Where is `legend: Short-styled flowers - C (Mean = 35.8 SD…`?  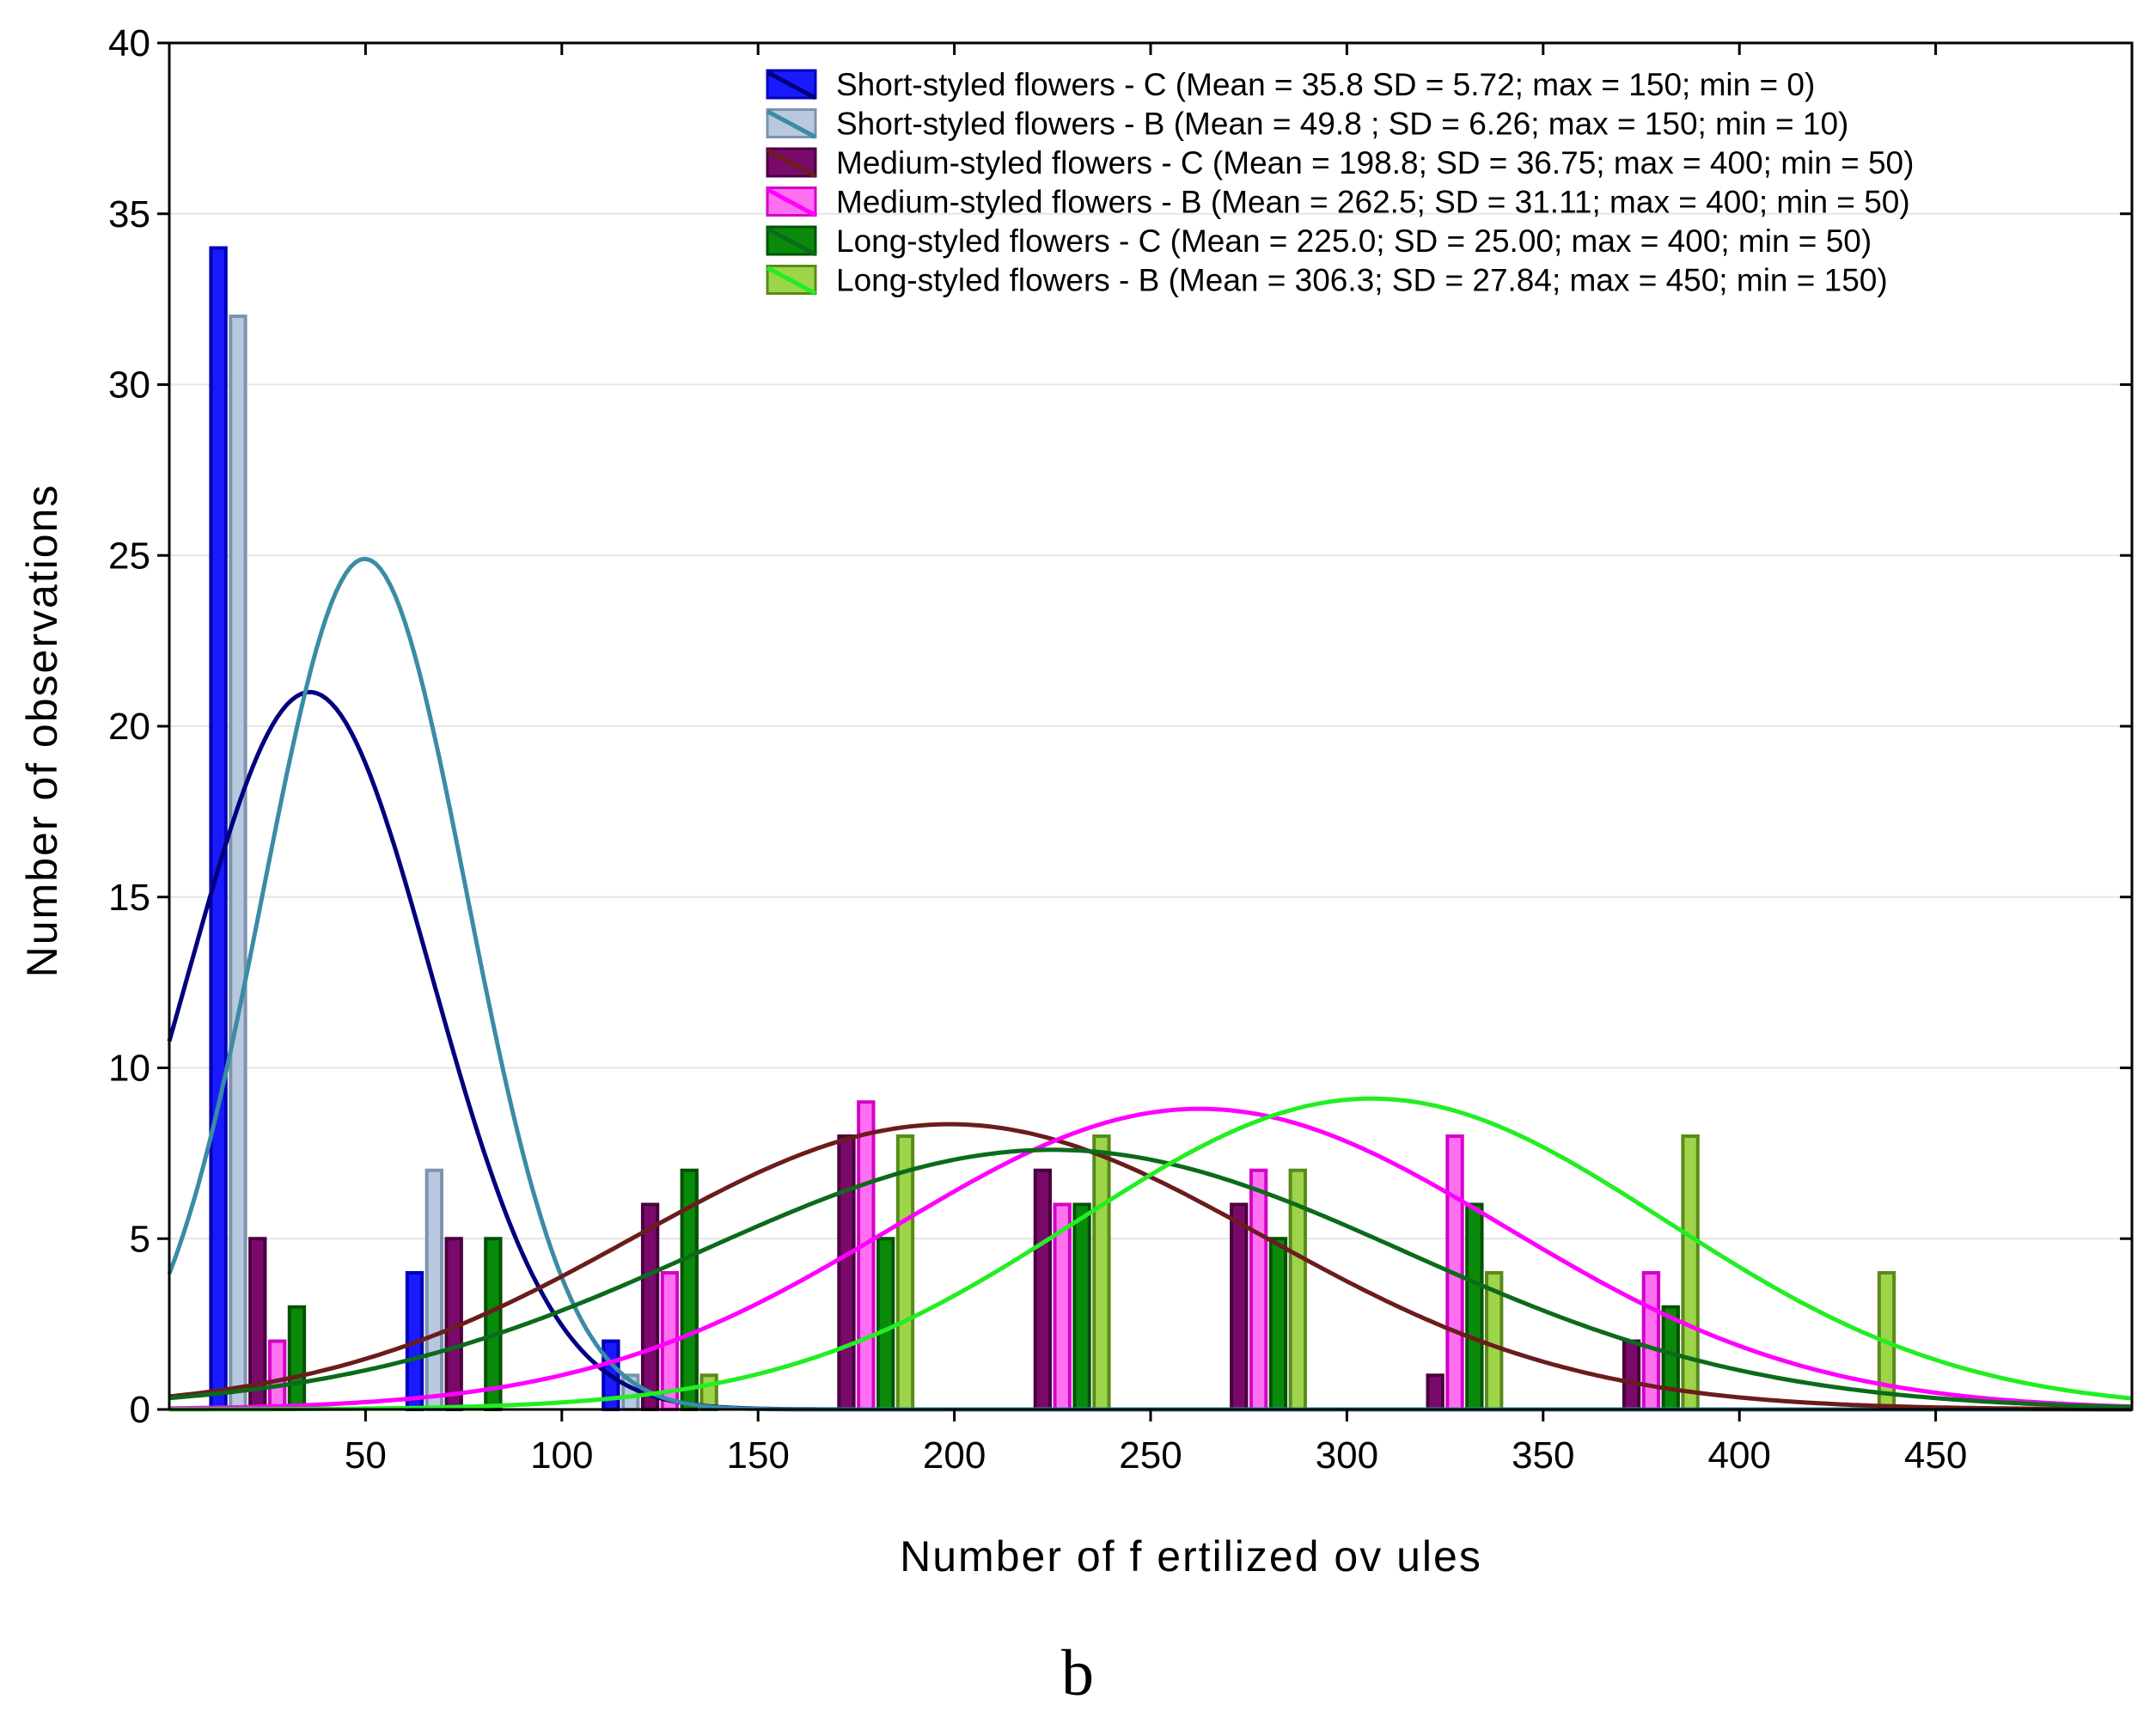
legend: Short-styled flowers - C (Mean = 35.8 SD… is located at coordinates (1340, 182).